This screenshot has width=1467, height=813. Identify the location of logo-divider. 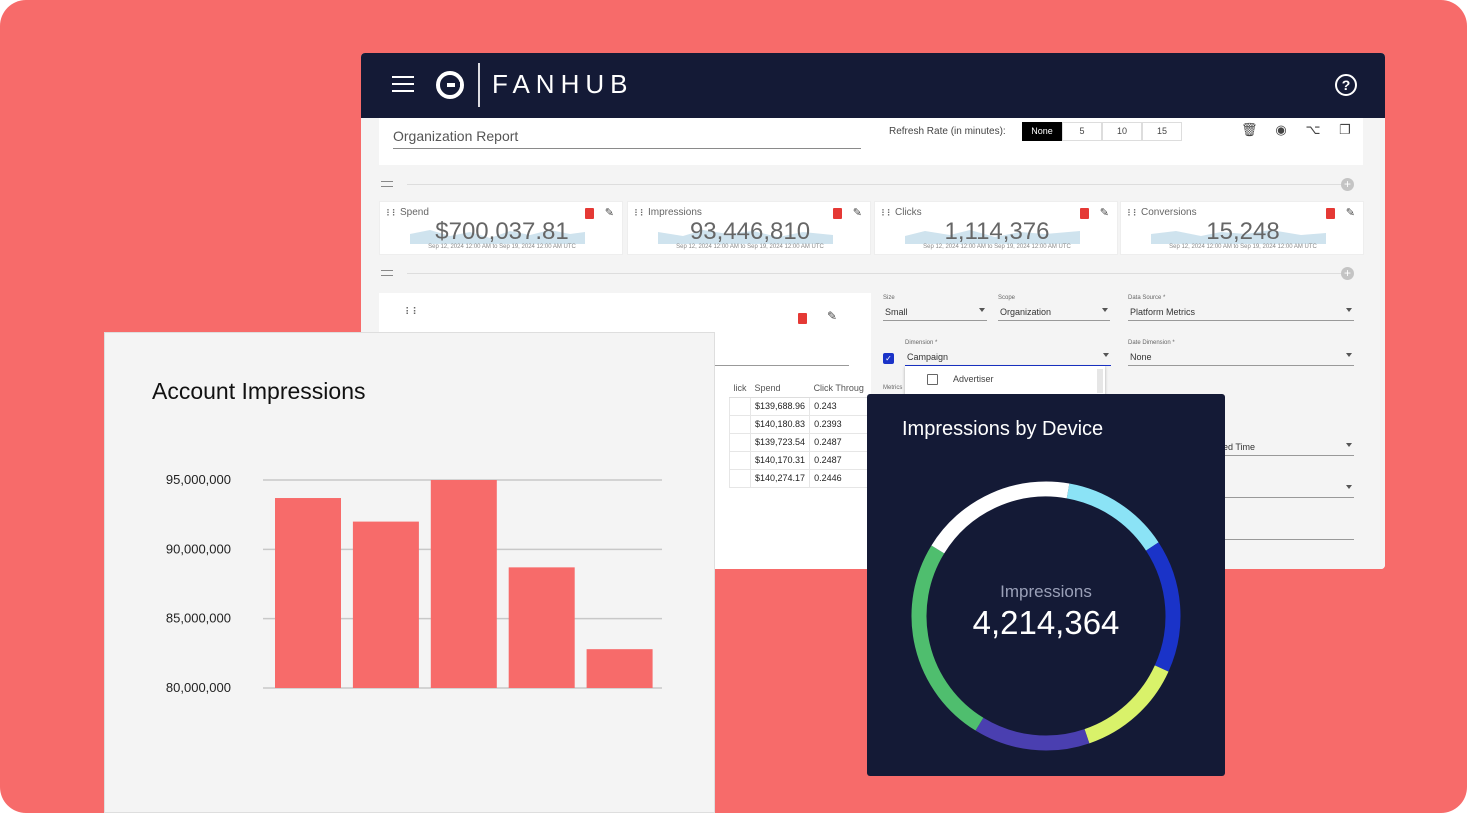
(479, 85).